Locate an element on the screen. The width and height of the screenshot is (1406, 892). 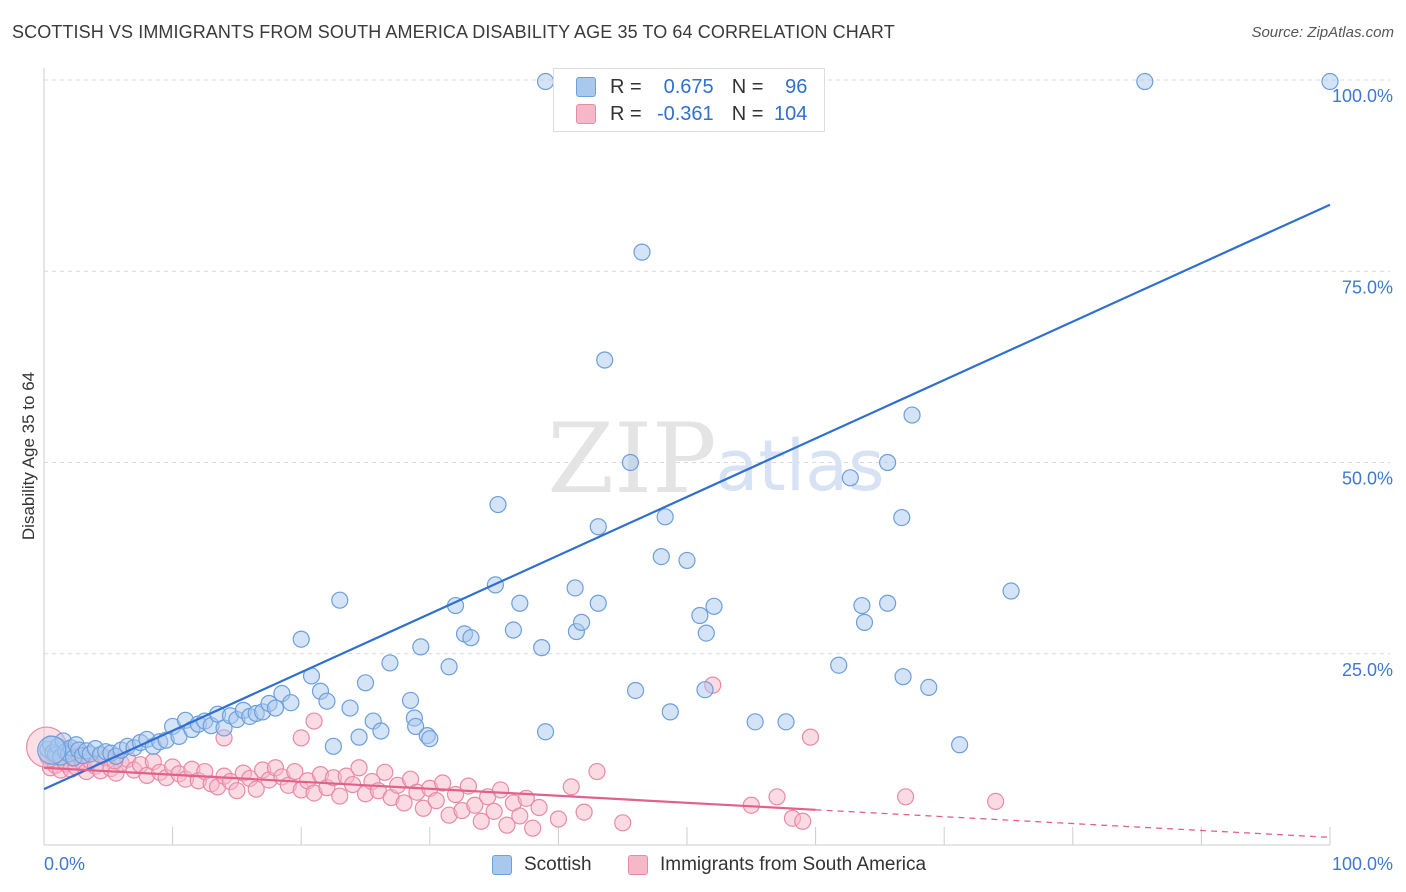
legend-item-immigrants: Immigrants from South America is located at coordinates (777, 865).